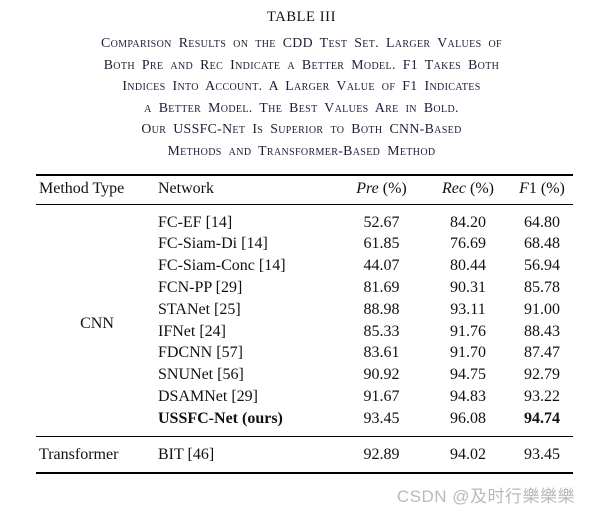  I want to click on pre-cell: 85.33, so click(381, 331).